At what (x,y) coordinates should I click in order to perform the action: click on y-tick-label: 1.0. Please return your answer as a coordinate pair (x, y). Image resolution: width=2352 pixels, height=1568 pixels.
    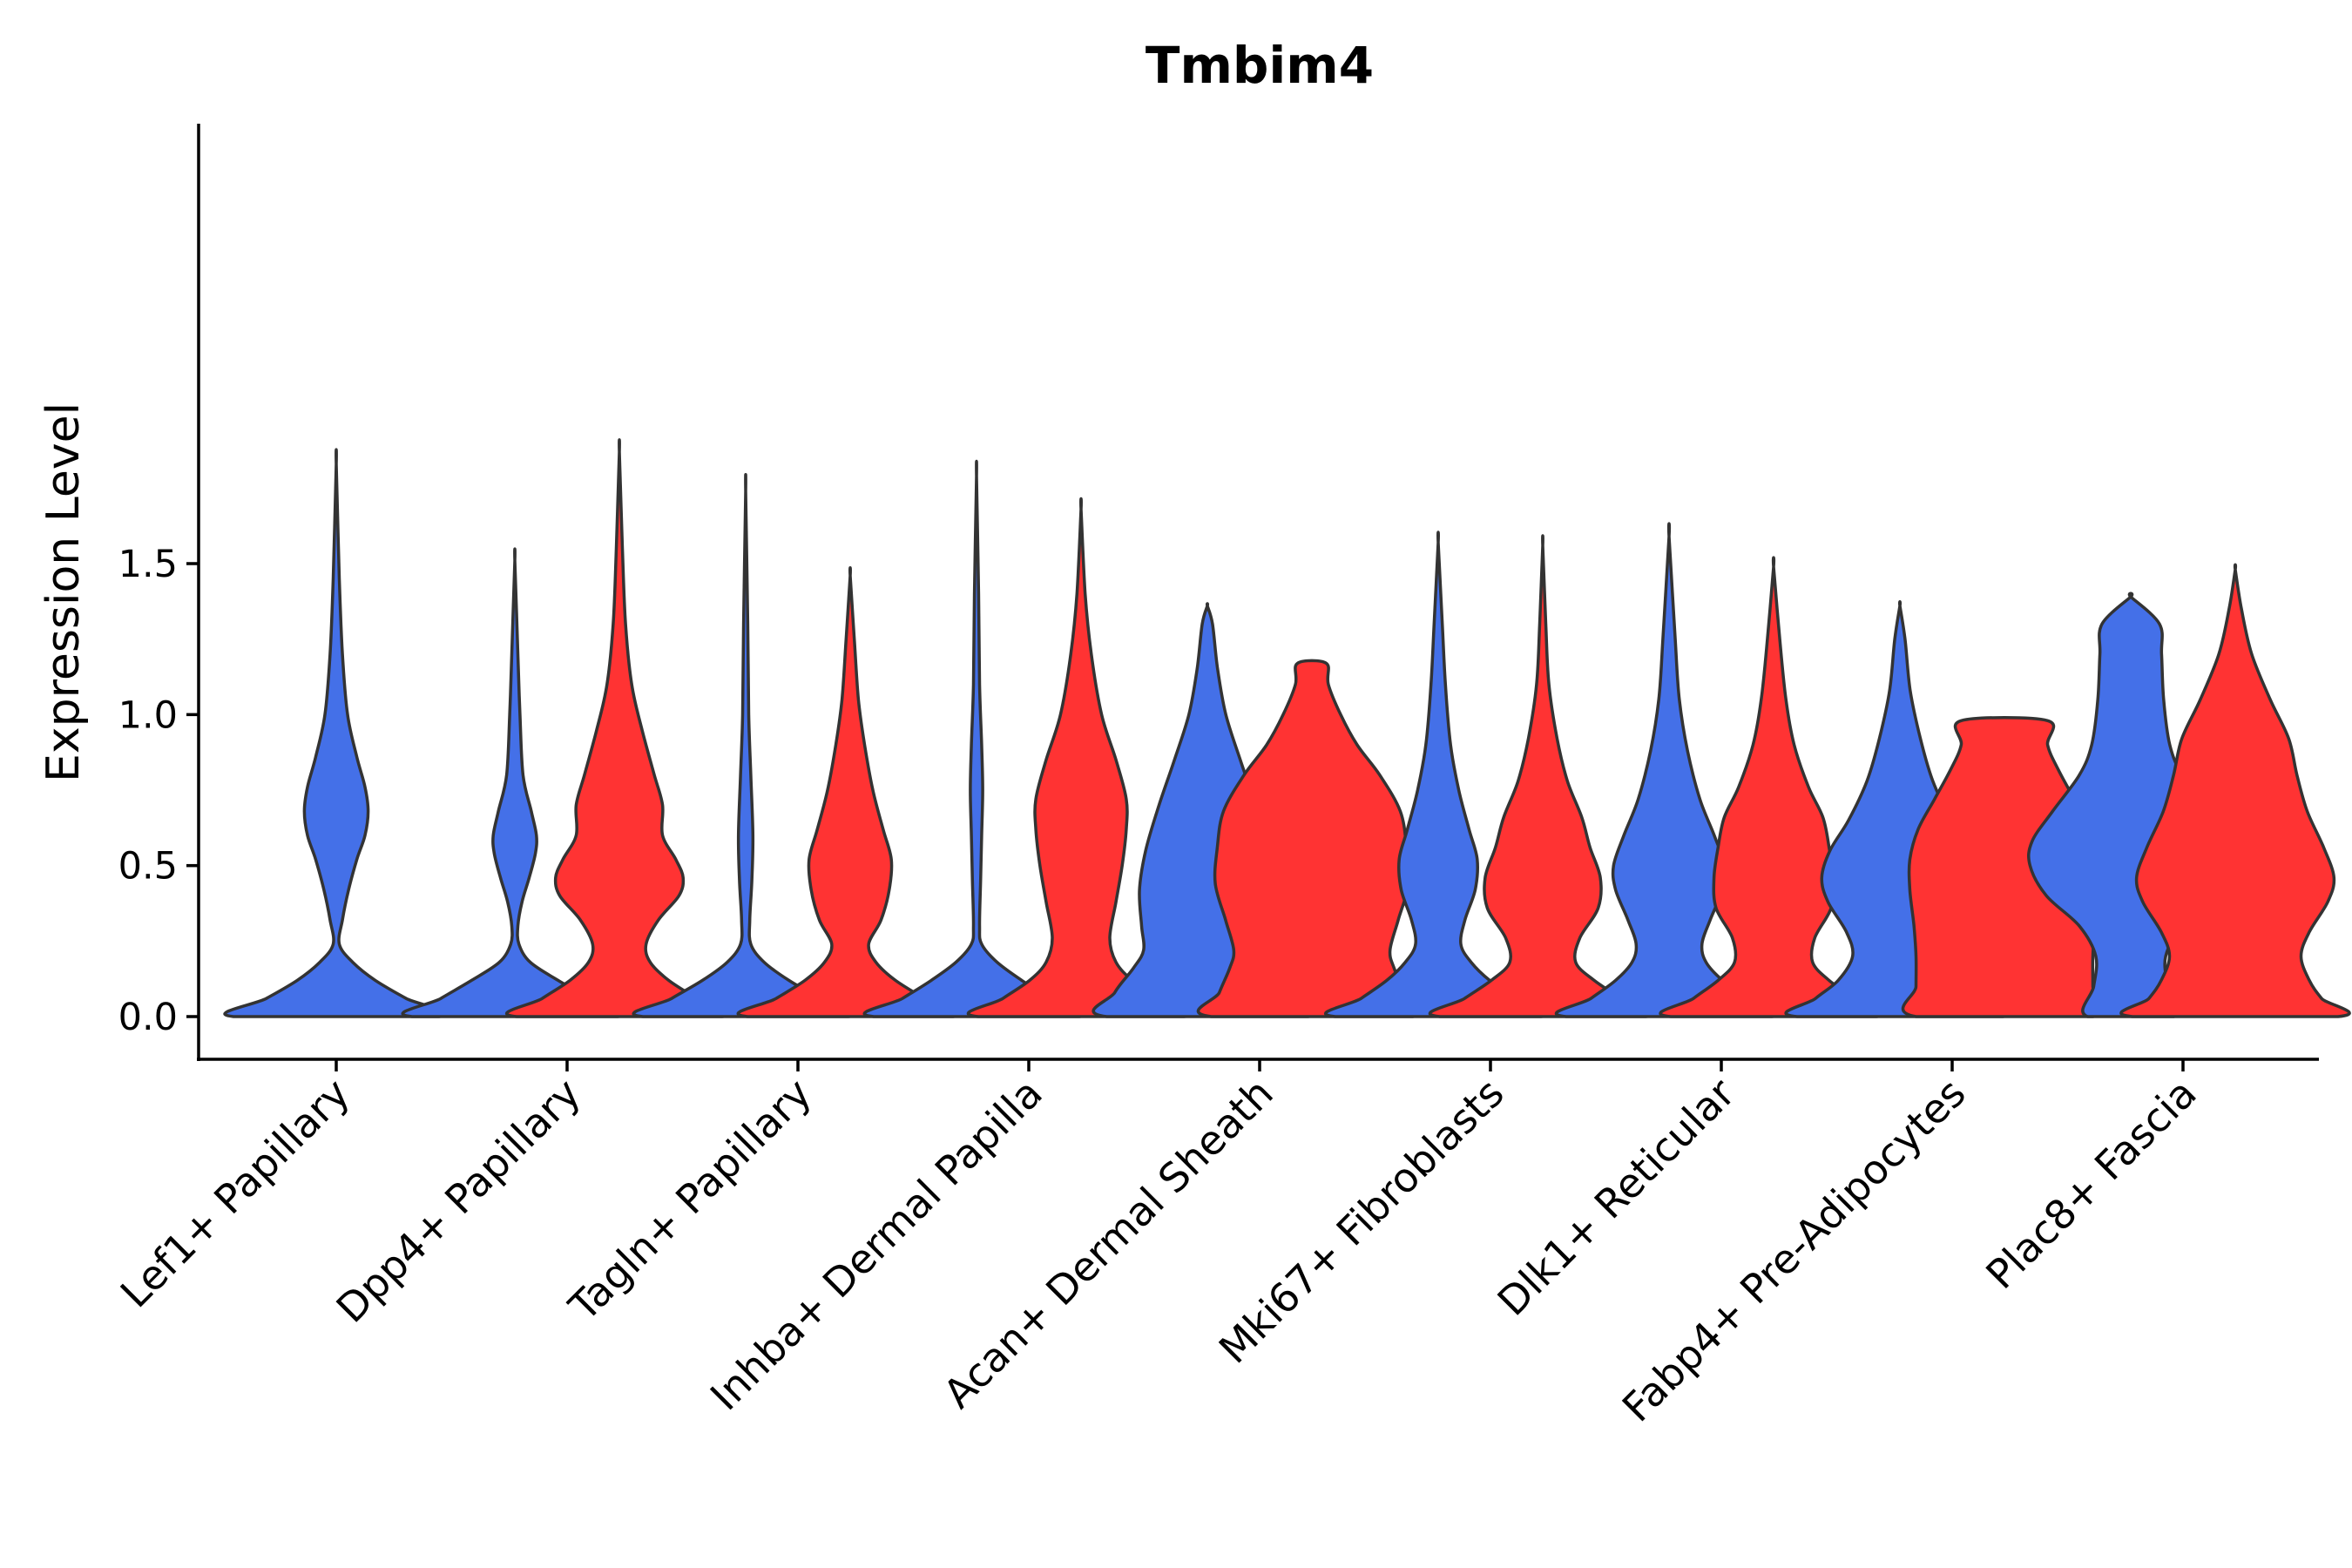
    Looking at the image, I should click on (148, 715).